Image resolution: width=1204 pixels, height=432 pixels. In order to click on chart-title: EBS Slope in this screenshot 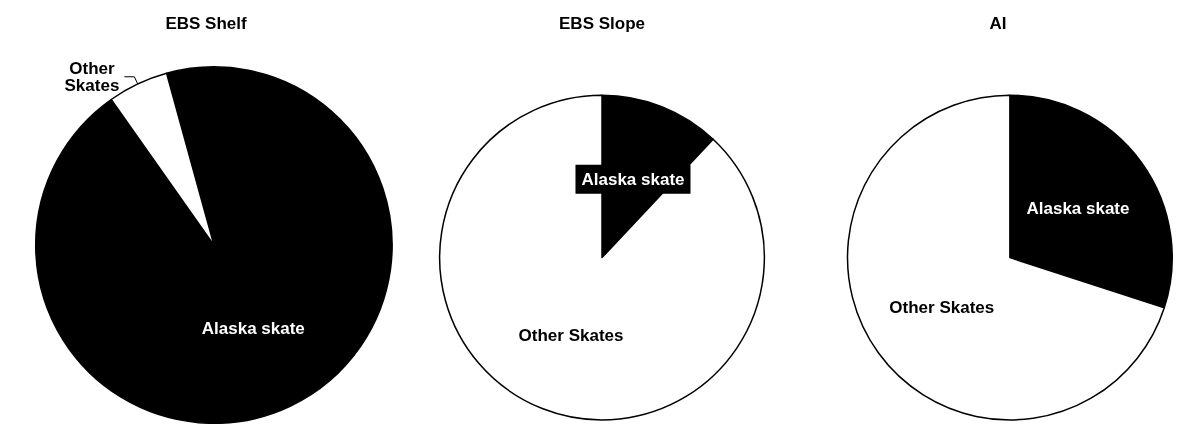, I will do `click(602, 23)`.